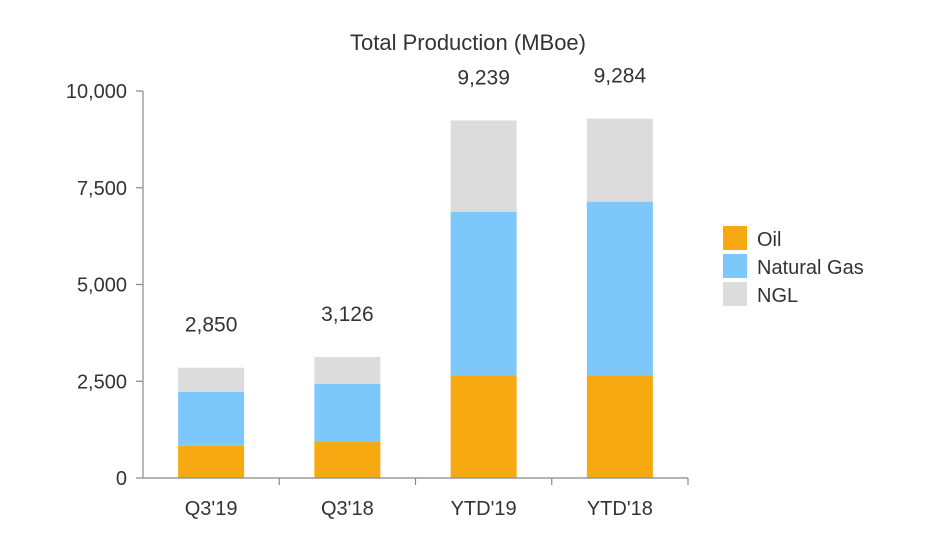  I want to click on total-label: 3,126, so click(347, 314).